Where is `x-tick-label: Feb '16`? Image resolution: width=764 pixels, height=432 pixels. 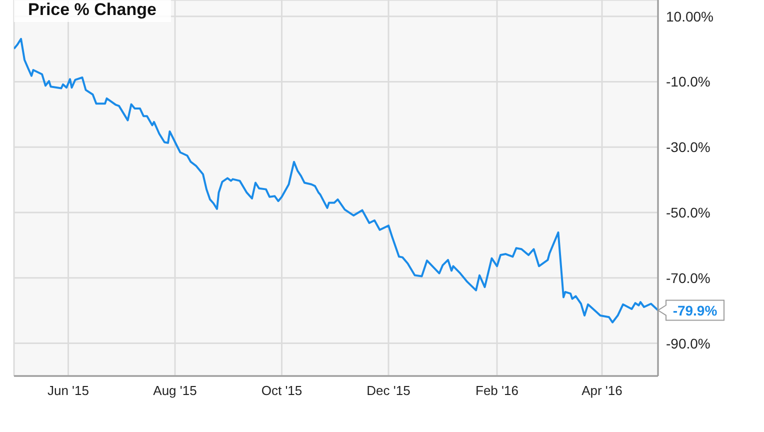 x-tick-label: Feb '16 is located at coordinates (497, 390).